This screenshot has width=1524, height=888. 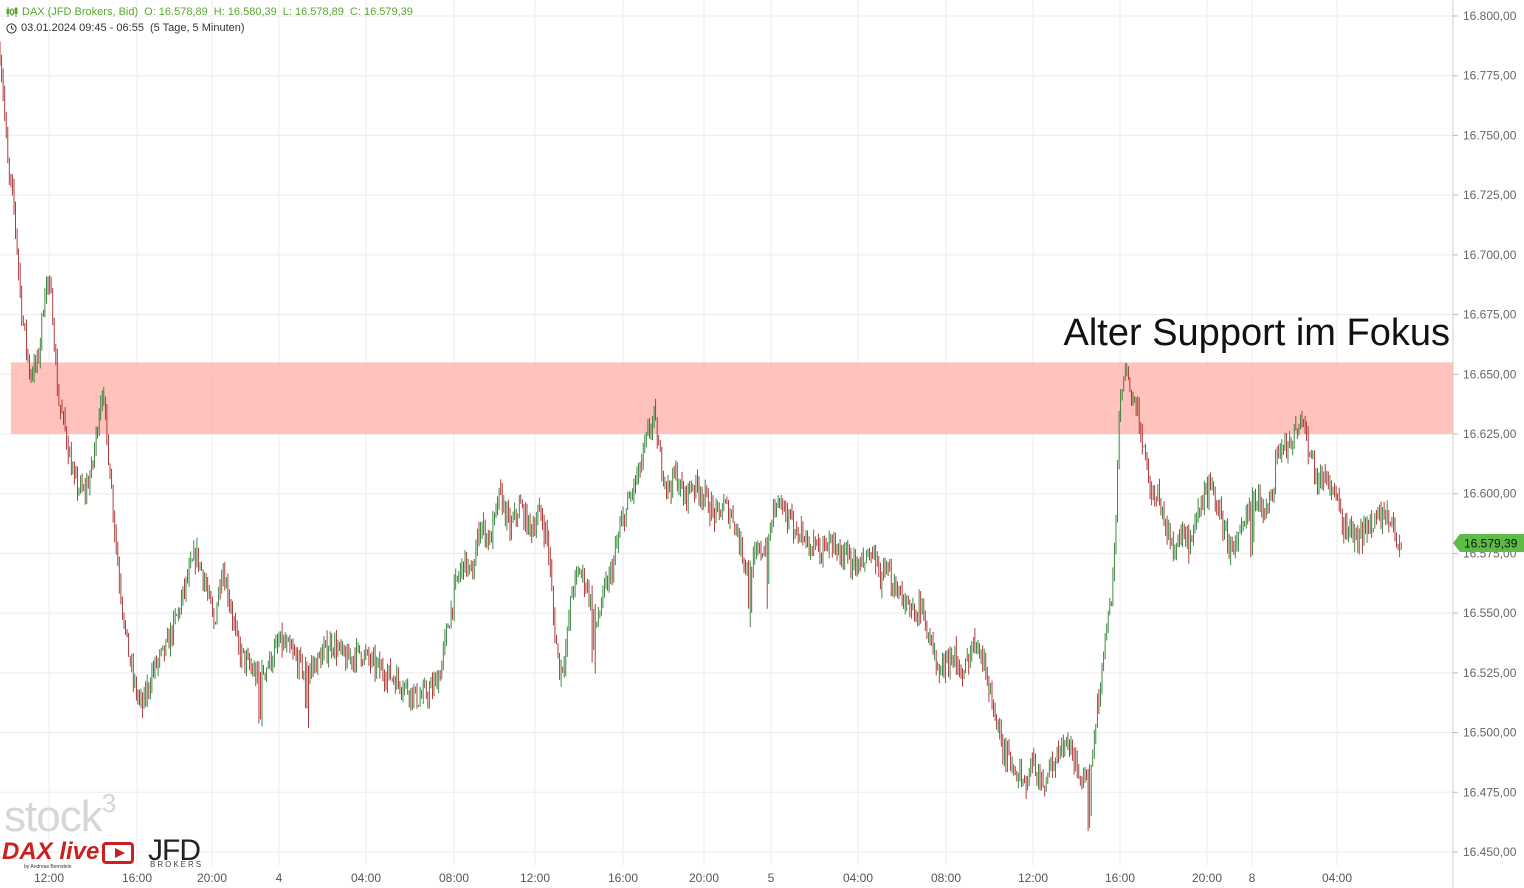 What do you see at coordinates (1490, 76) in the screenshot?
I see `y-tick-label: 16.775,00` at bounding box center [1490, 76].